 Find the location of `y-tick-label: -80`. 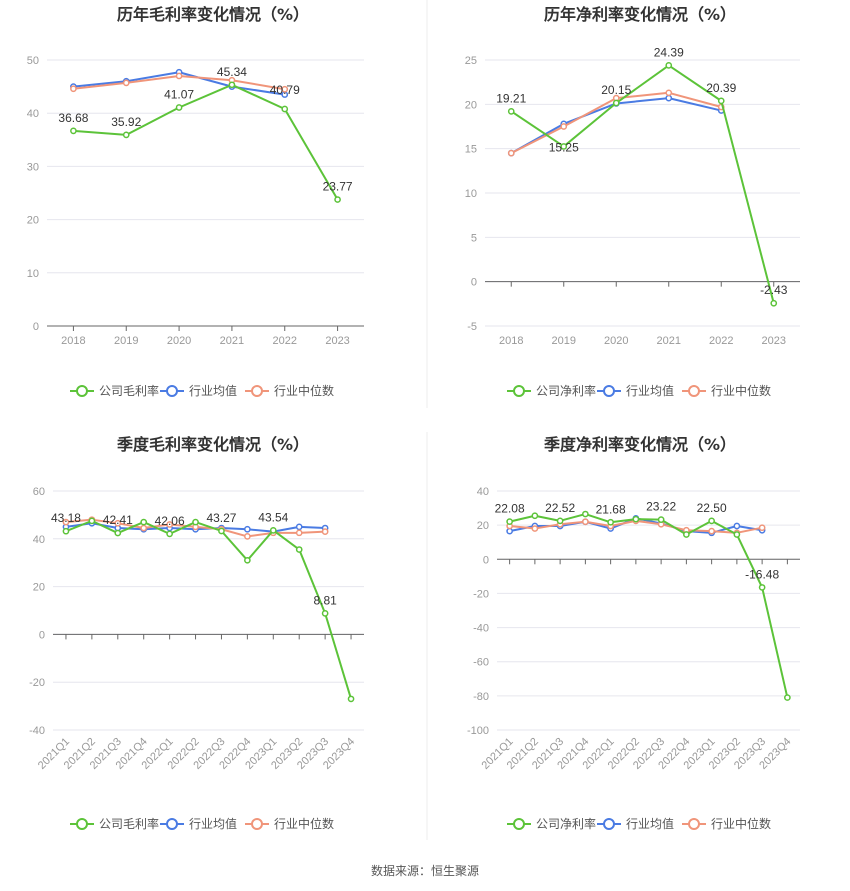

y-tick-label: -80 is located at coordinates (481, 697).